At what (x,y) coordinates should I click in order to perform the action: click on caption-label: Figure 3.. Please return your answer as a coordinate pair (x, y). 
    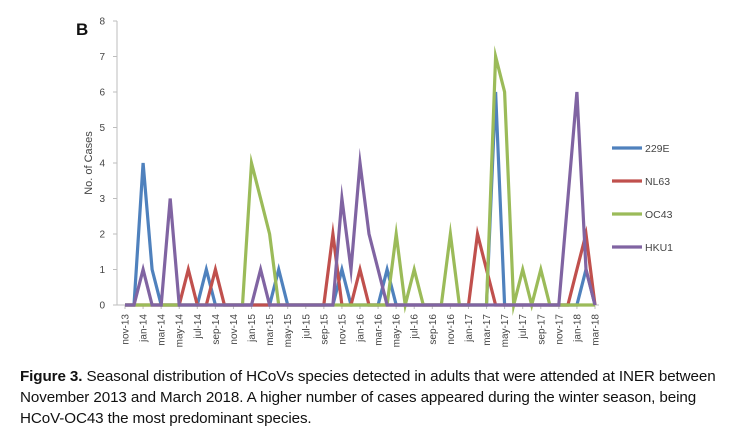
    Looking at the image, I should click on (51, 376).